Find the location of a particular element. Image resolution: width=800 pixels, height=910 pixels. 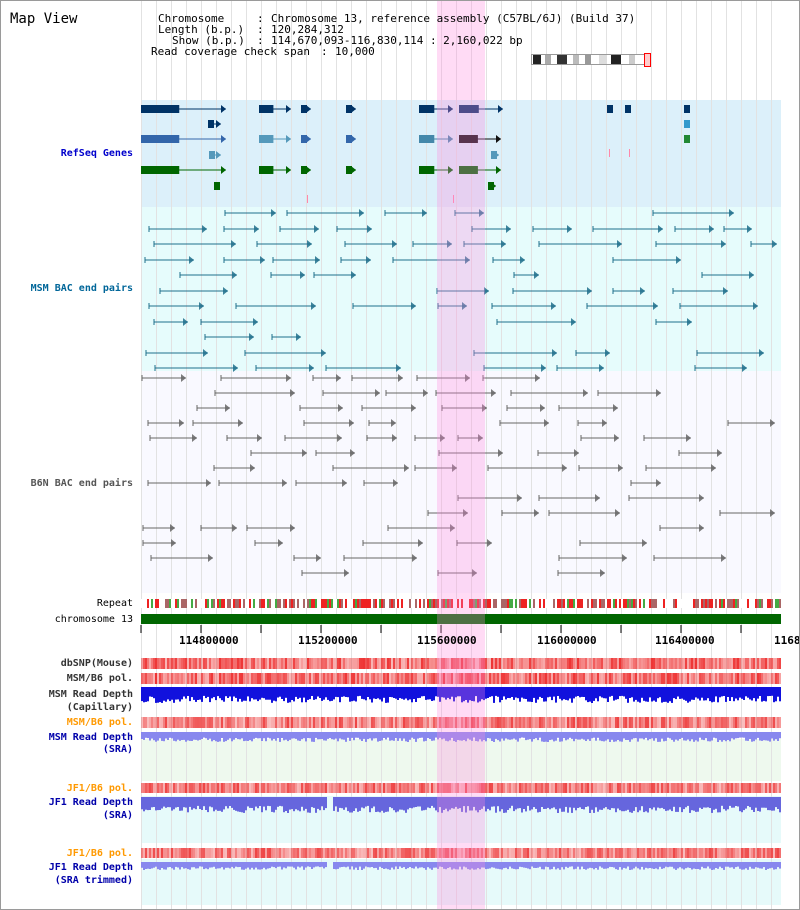

track-label-msm-b6-pol-2: MSM/B6 pol. is located at coordinates (99, 722).